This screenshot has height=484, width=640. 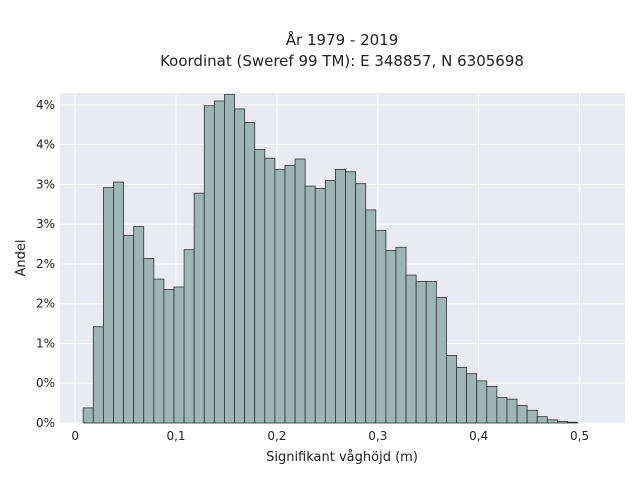 What do you see at coordinates (579, 436) in the screenshot?
I see `x-tick-label: 0,5` at bounding box center [579, 436].